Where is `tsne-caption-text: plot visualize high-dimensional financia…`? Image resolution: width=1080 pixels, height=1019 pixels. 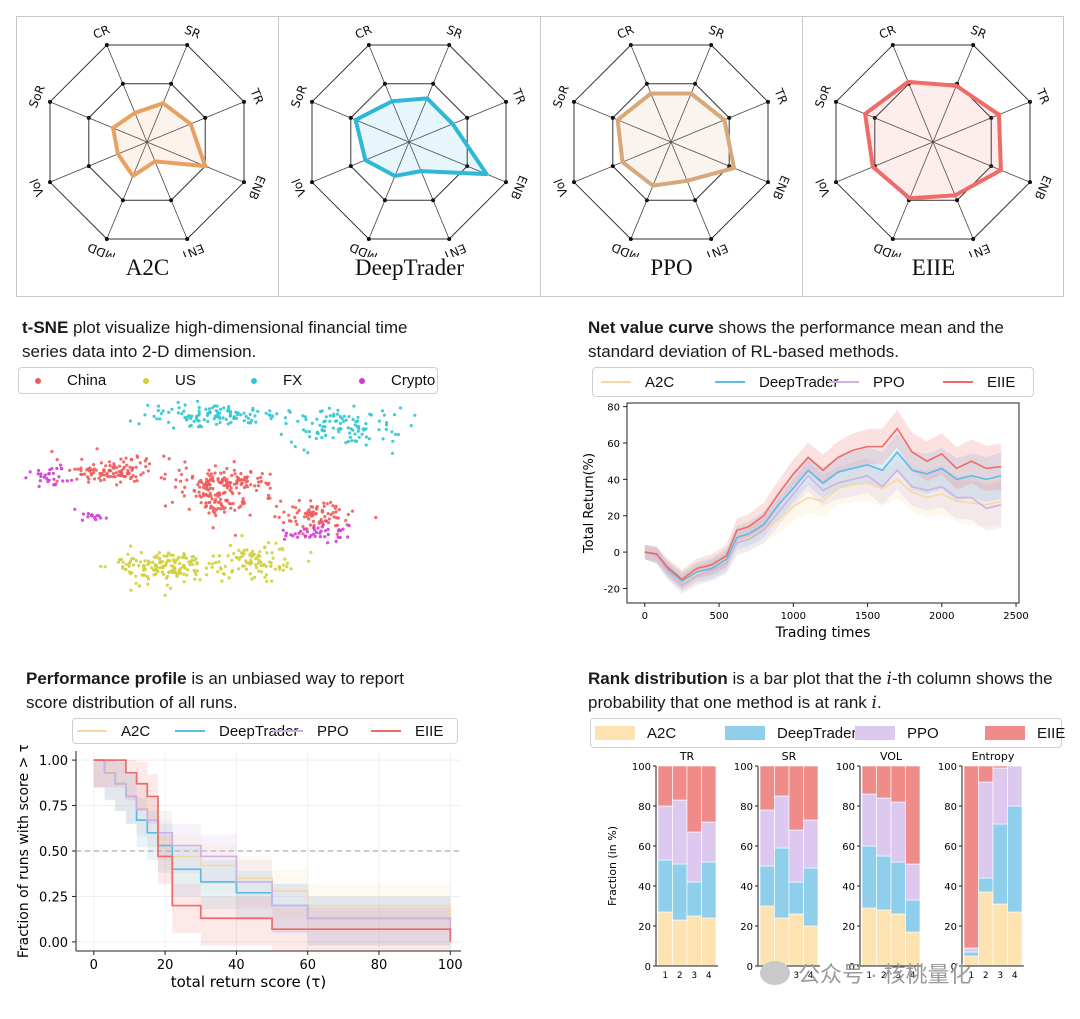 tsne-caption-text: plot visualize high-dimensional financia… is located at coordinates (215, 339).